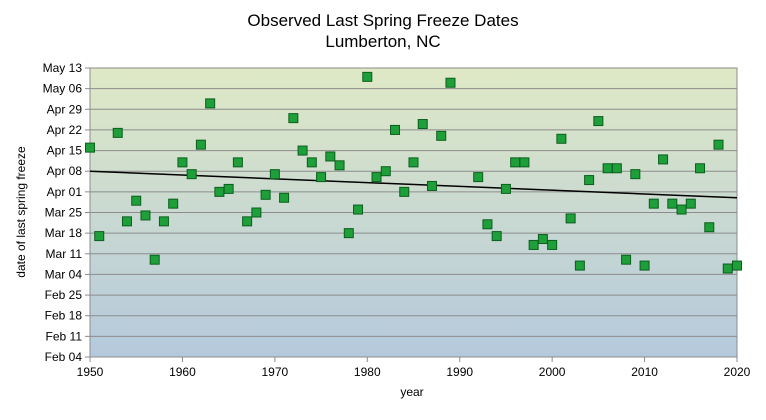  I want to click on y-tick-label: Feb 04, so click(64, 357).